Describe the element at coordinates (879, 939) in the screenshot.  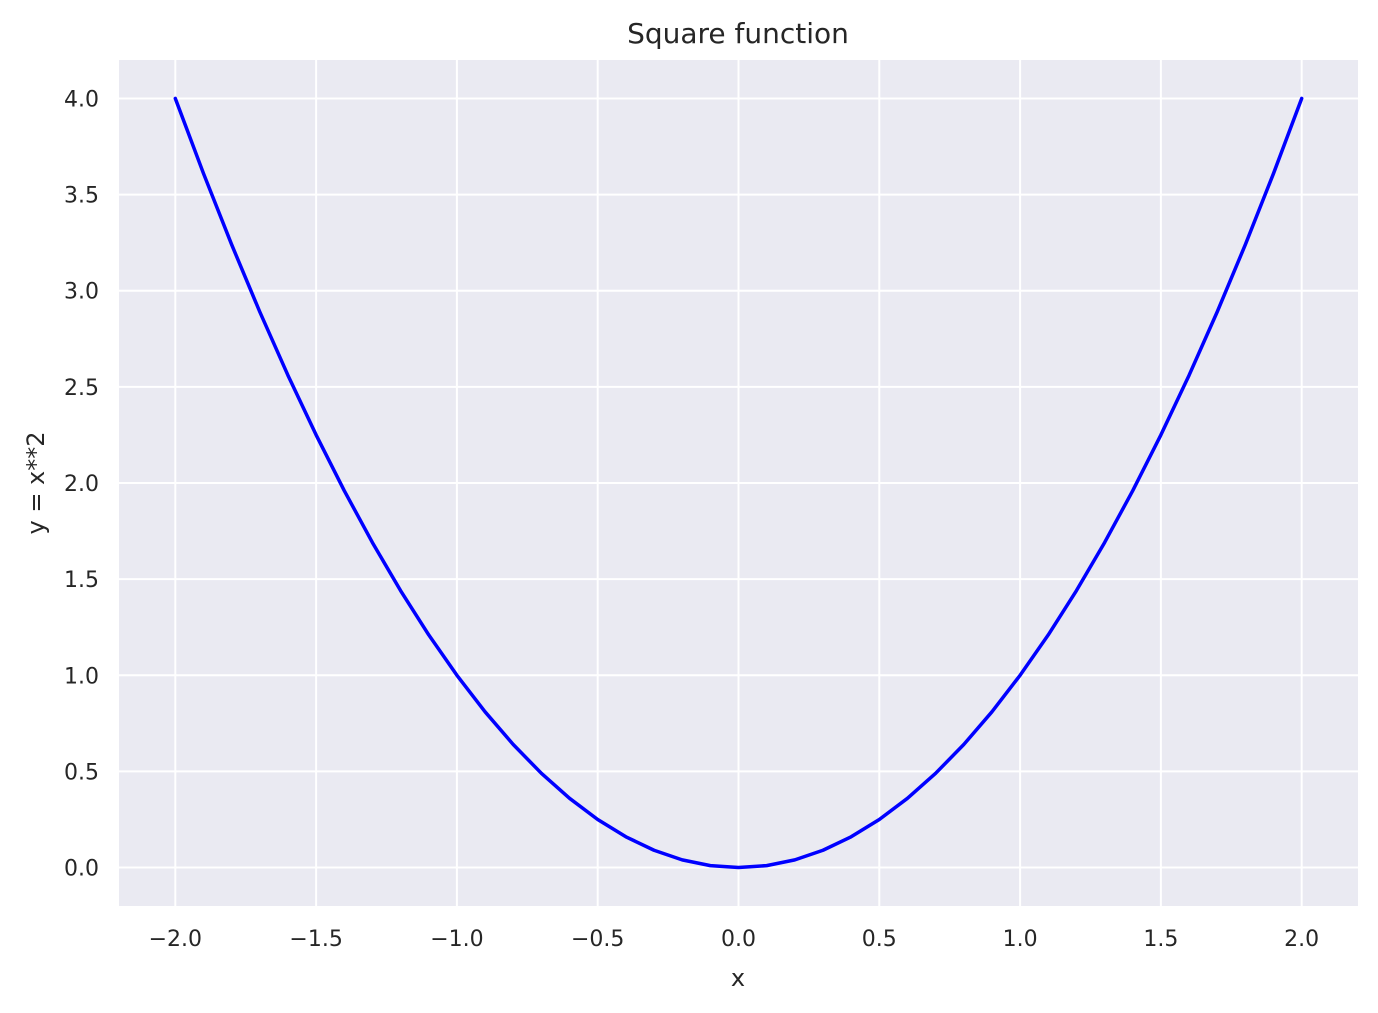
I see `x-tick-label: 0.5` at that location.